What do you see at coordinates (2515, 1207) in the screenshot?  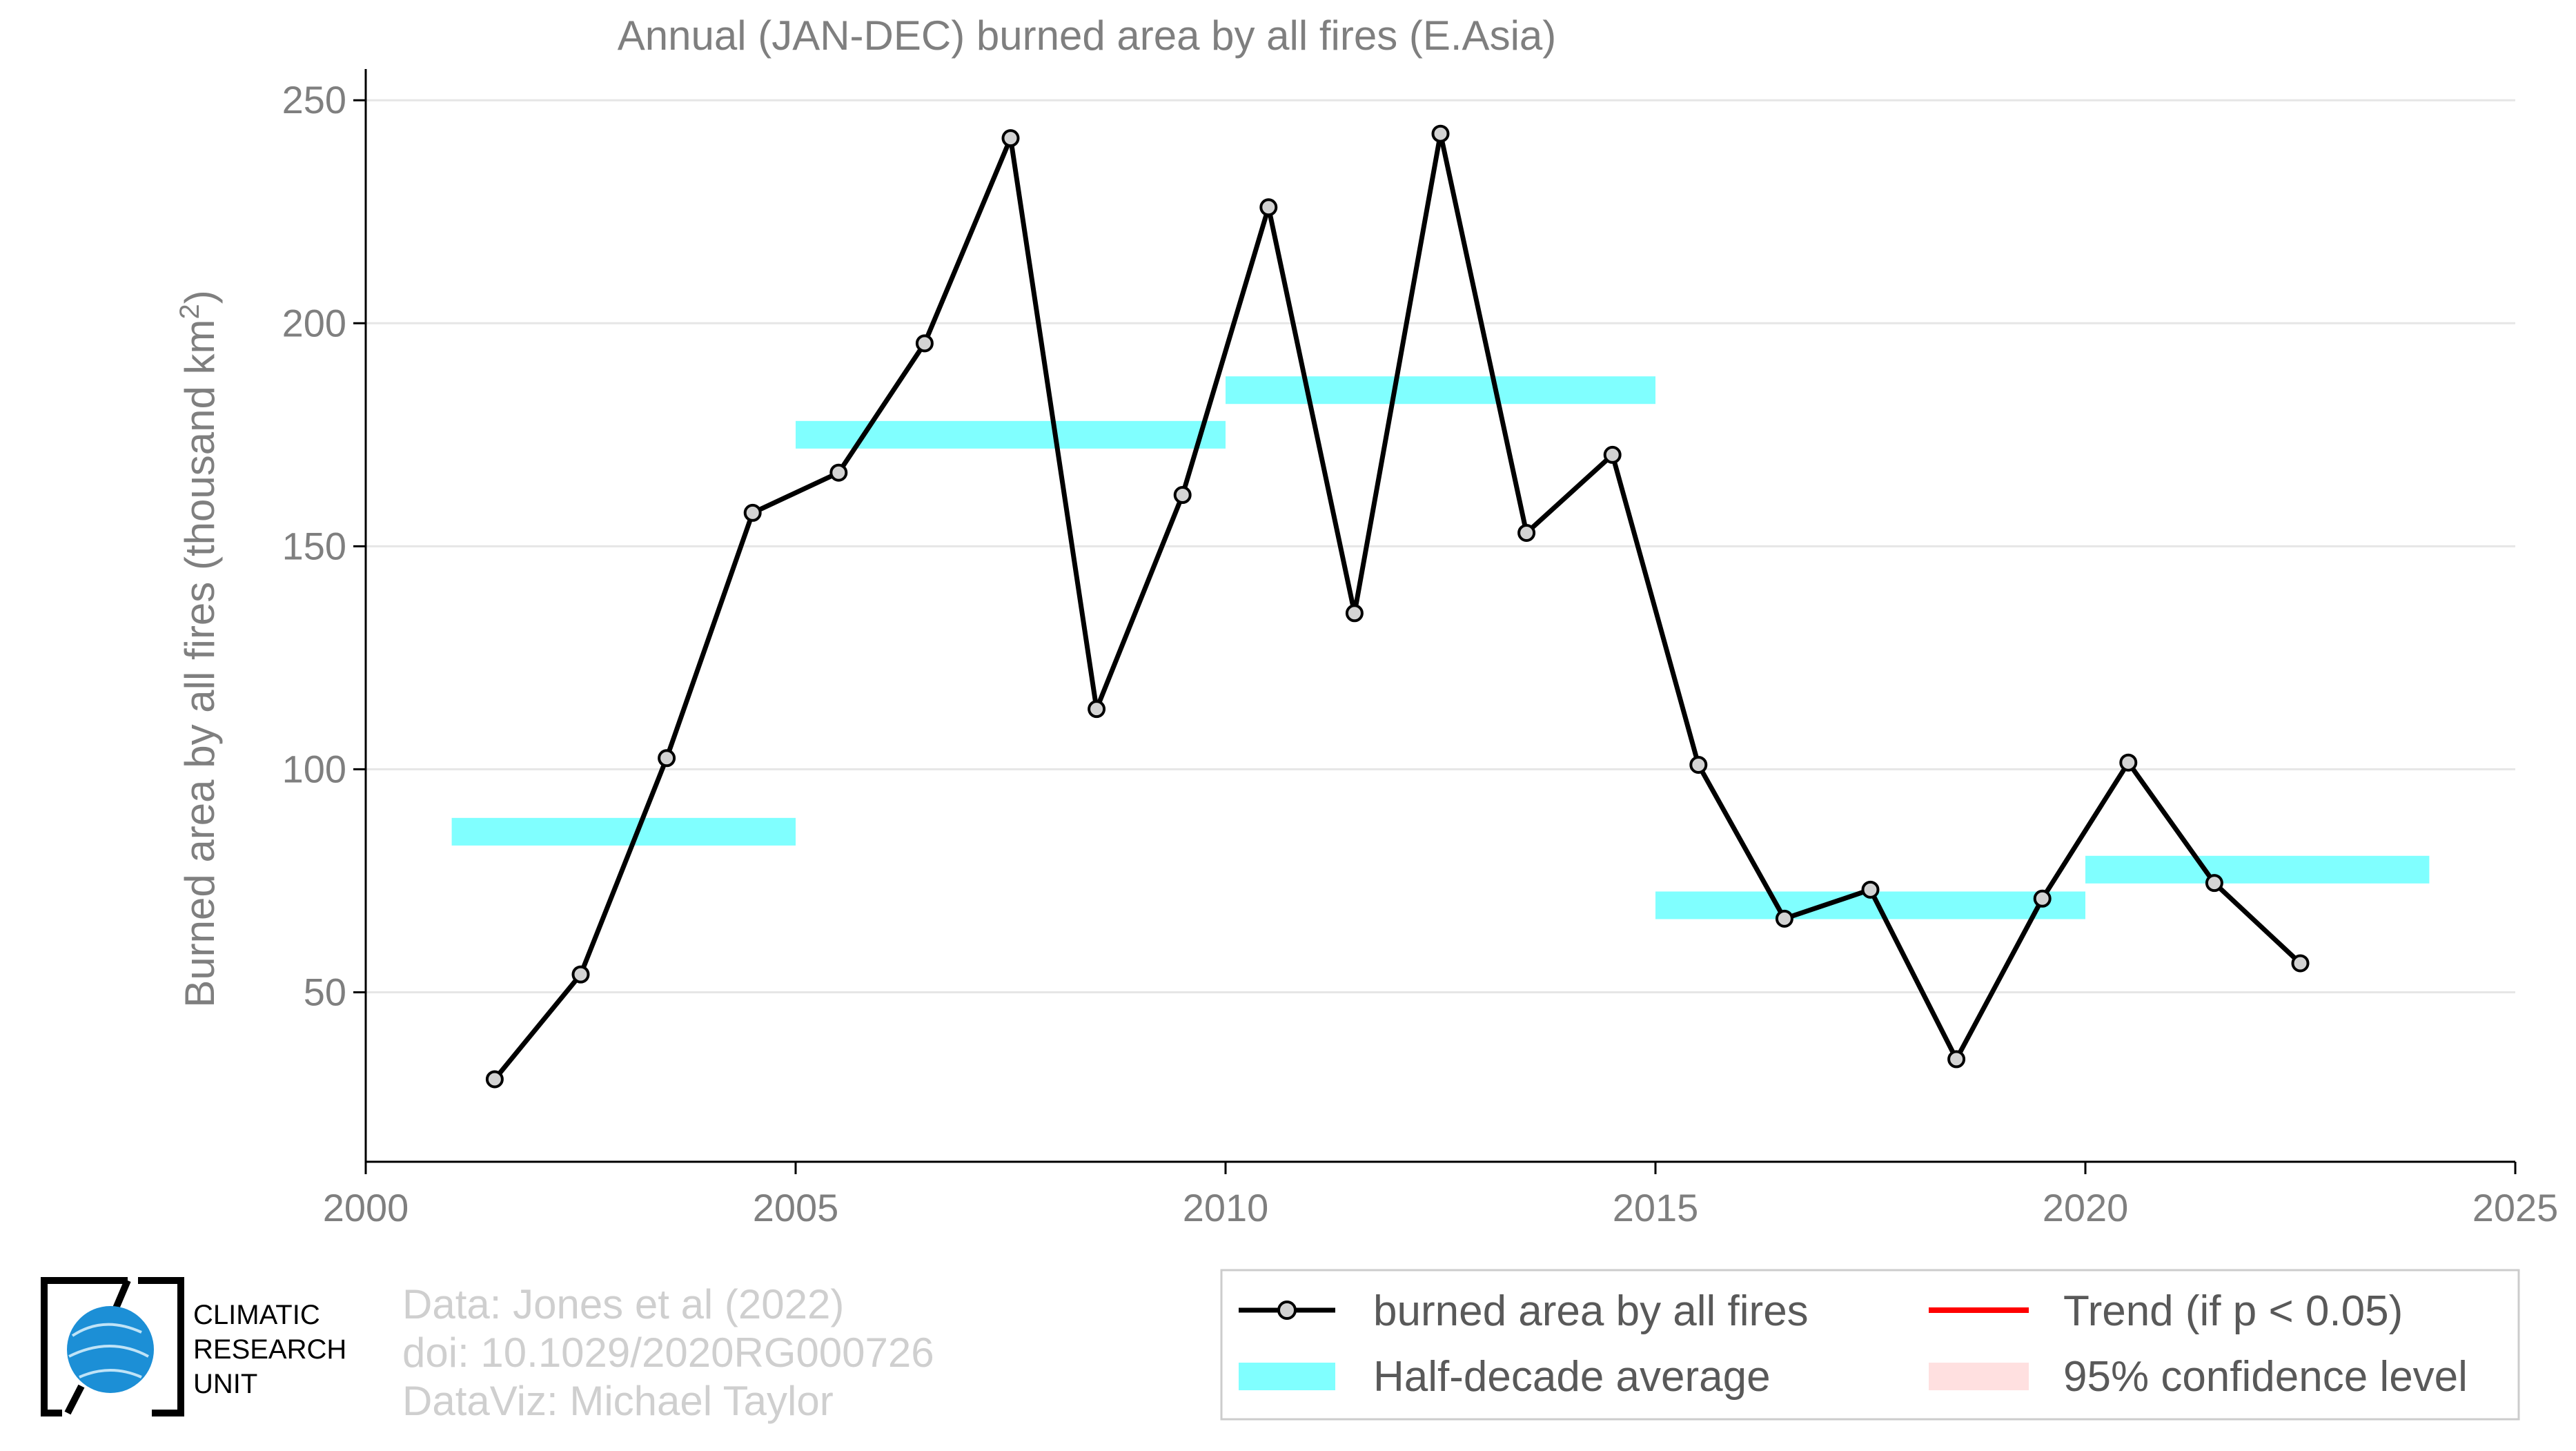 I see `x-tick-label-2025: 2025` at bounding box center [2515, 1207].